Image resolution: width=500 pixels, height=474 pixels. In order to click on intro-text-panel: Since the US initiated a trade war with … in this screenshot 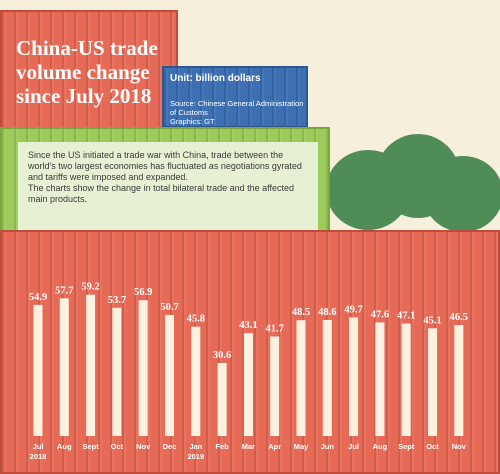, I will do `click(168, 186)`.